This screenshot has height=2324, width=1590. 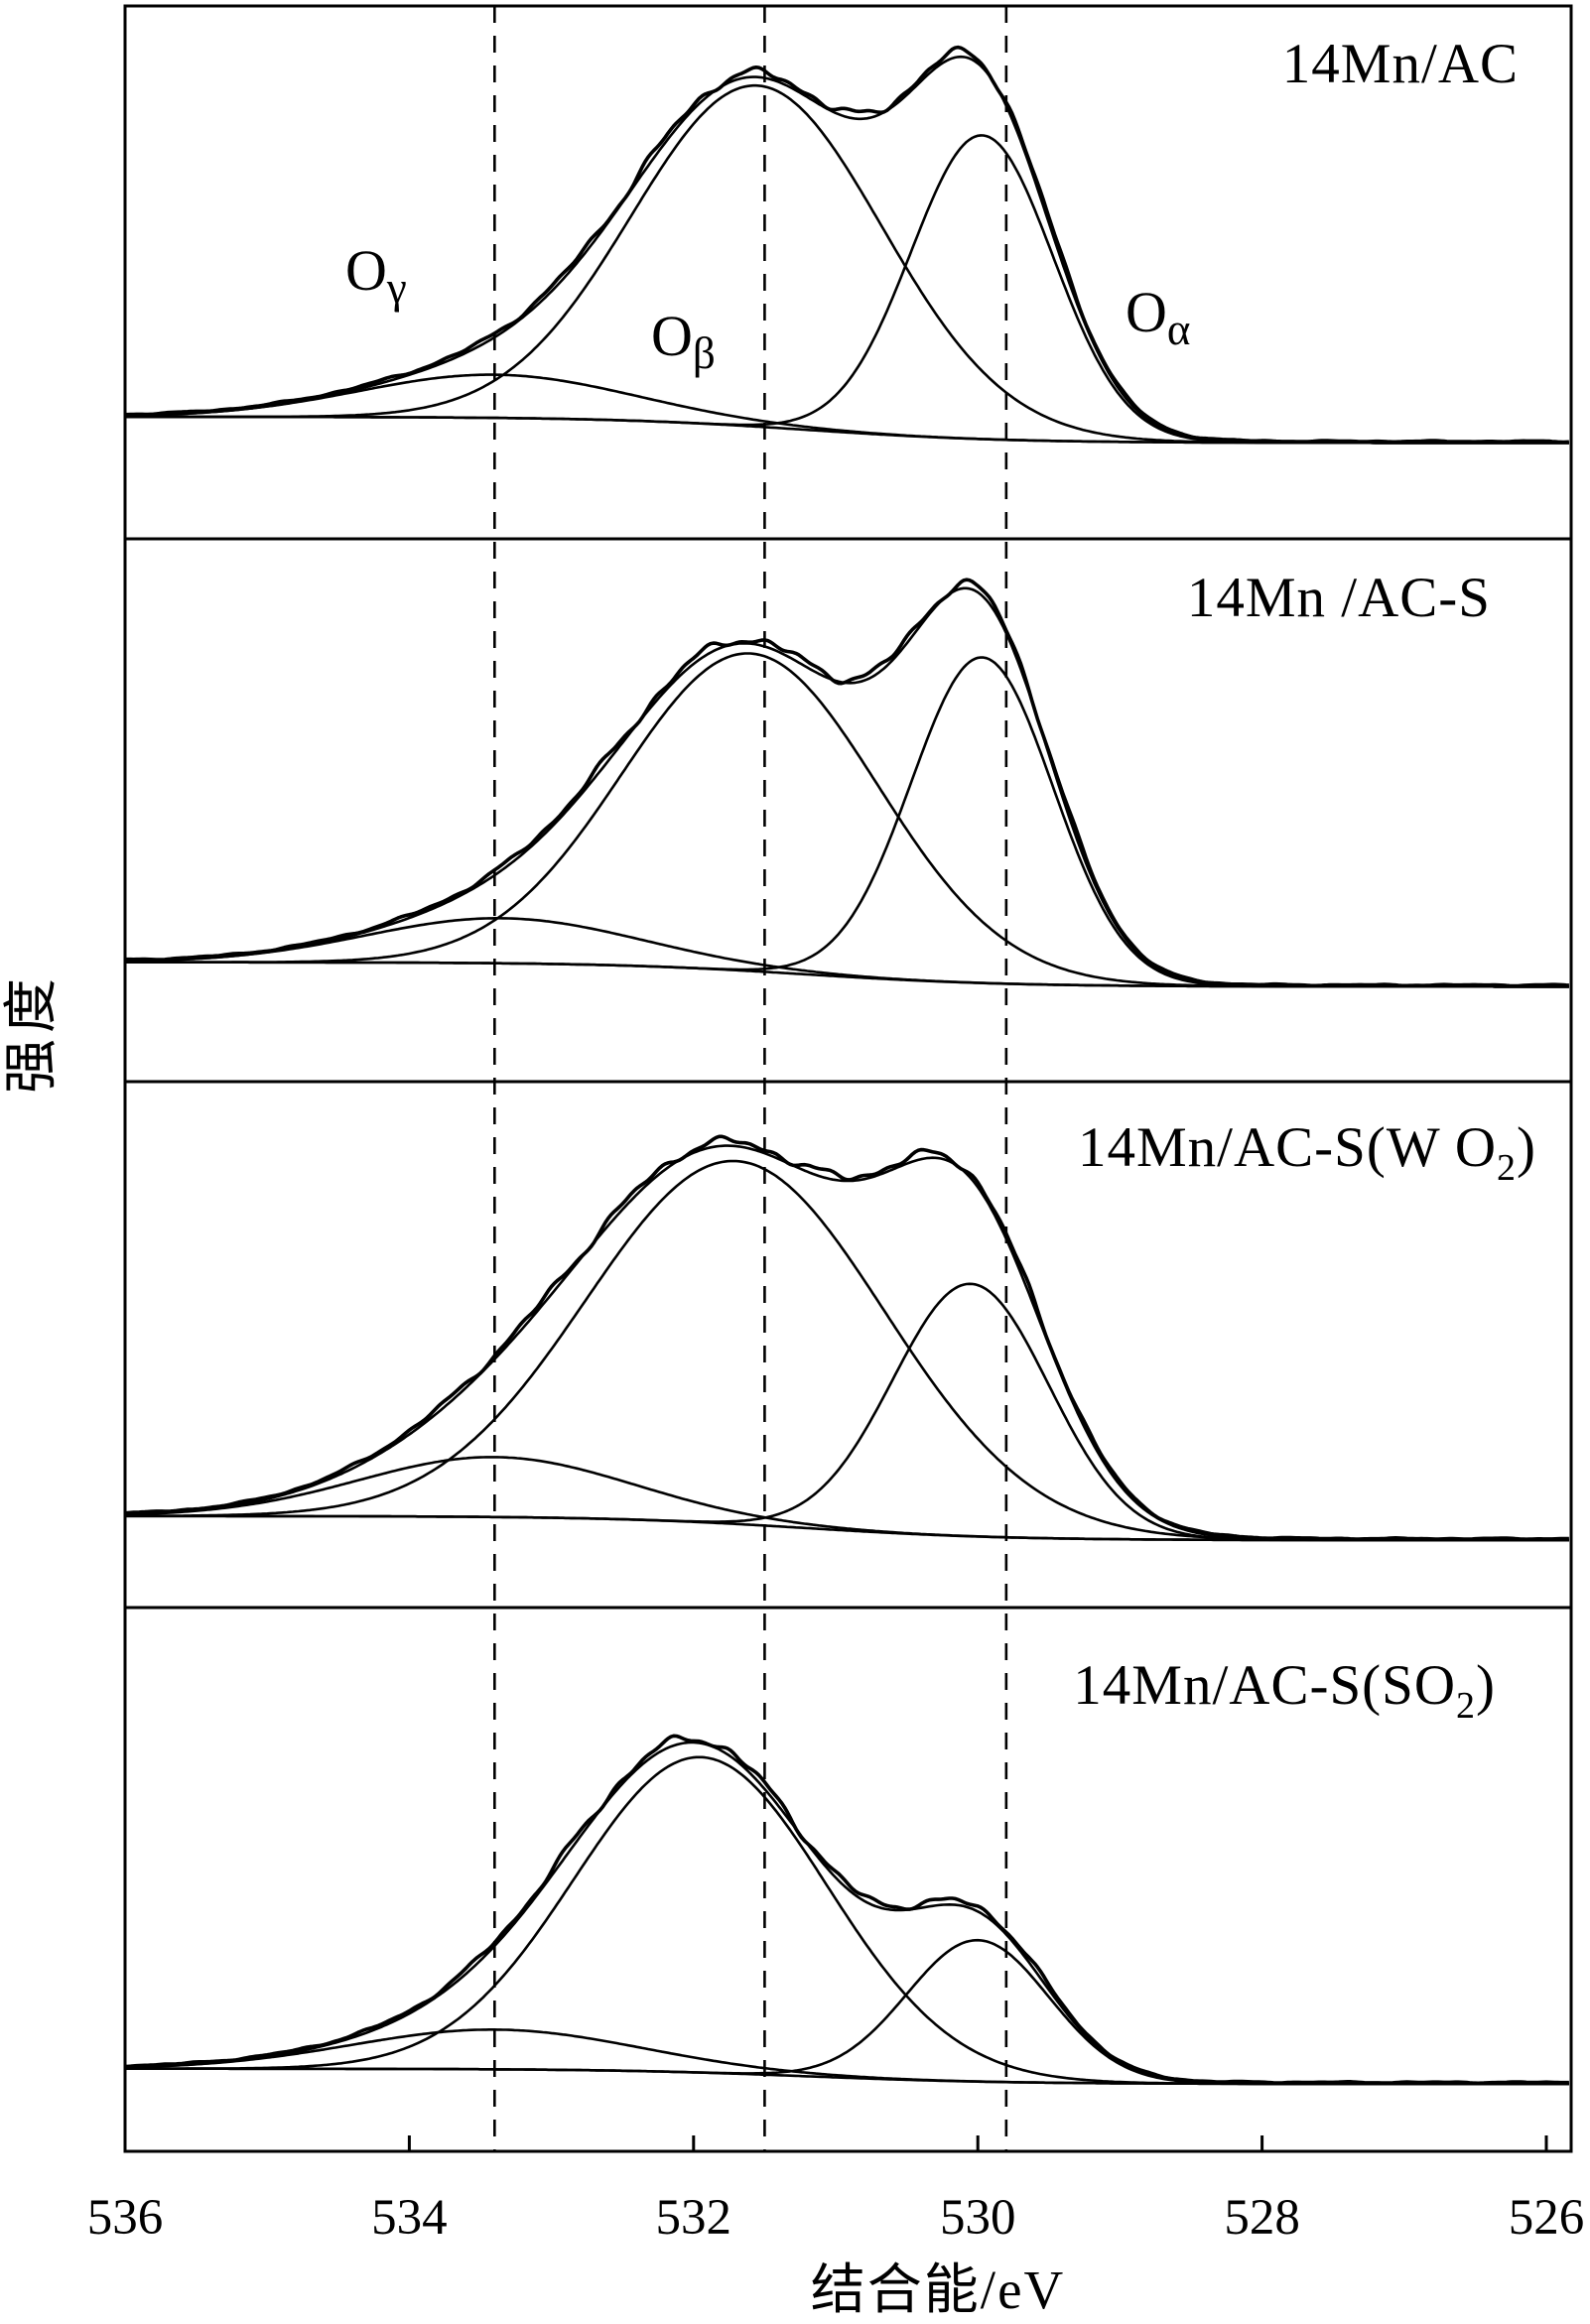 I want to click on panel-4-label-suffix: ), so click(x=1486, y=1685).